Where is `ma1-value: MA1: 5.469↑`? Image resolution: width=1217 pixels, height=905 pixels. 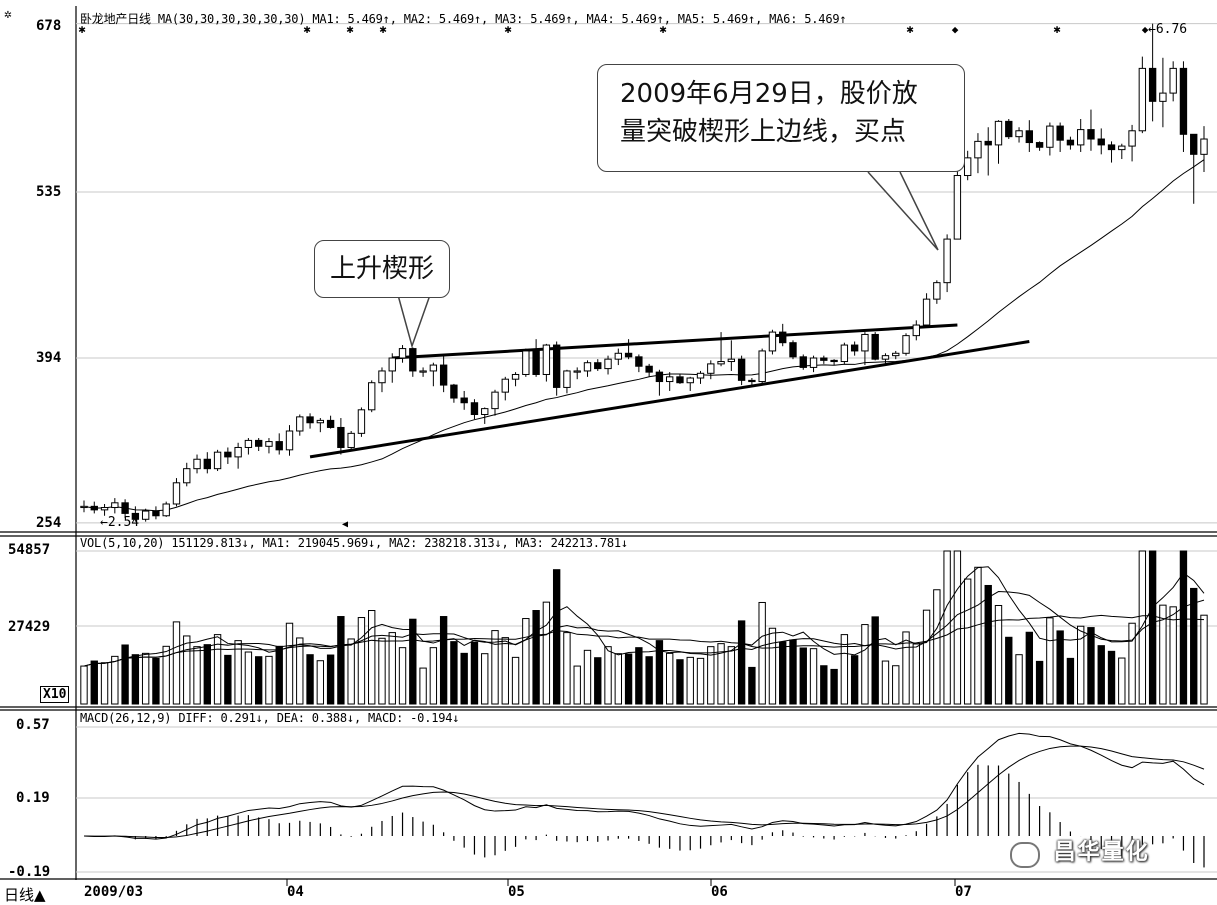 ma1-value: MA1: 5.469↑ is located at coordinates (351, 19).